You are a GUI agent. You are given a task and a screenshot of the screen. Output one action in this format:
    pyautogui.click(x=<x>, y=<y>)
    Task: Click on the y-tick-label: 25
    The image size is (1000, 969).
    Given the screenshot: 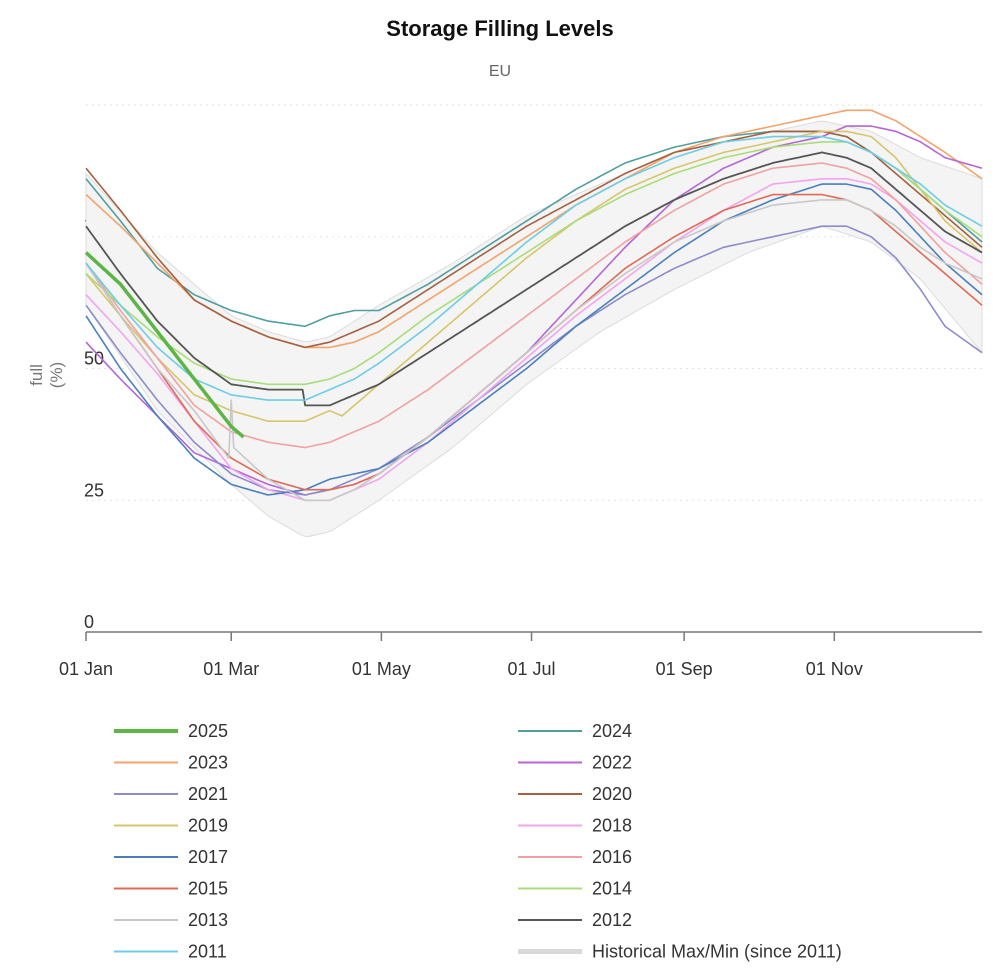 What is the action you would take?
    pyautogui.click(x=94, y=490)
    